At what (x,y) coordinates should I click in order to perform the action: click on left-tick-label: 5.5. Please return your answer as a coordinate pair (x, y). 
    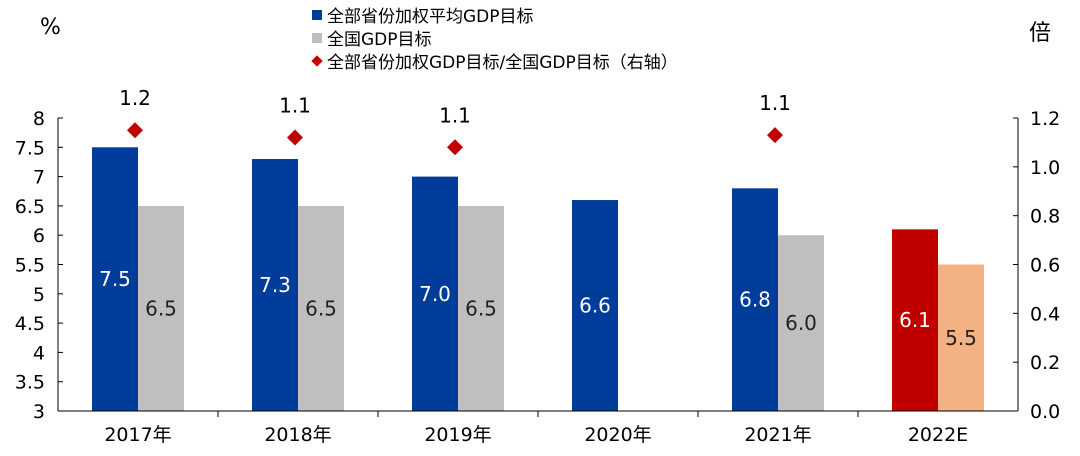
    Looking at the image, I should click on (30, 266).